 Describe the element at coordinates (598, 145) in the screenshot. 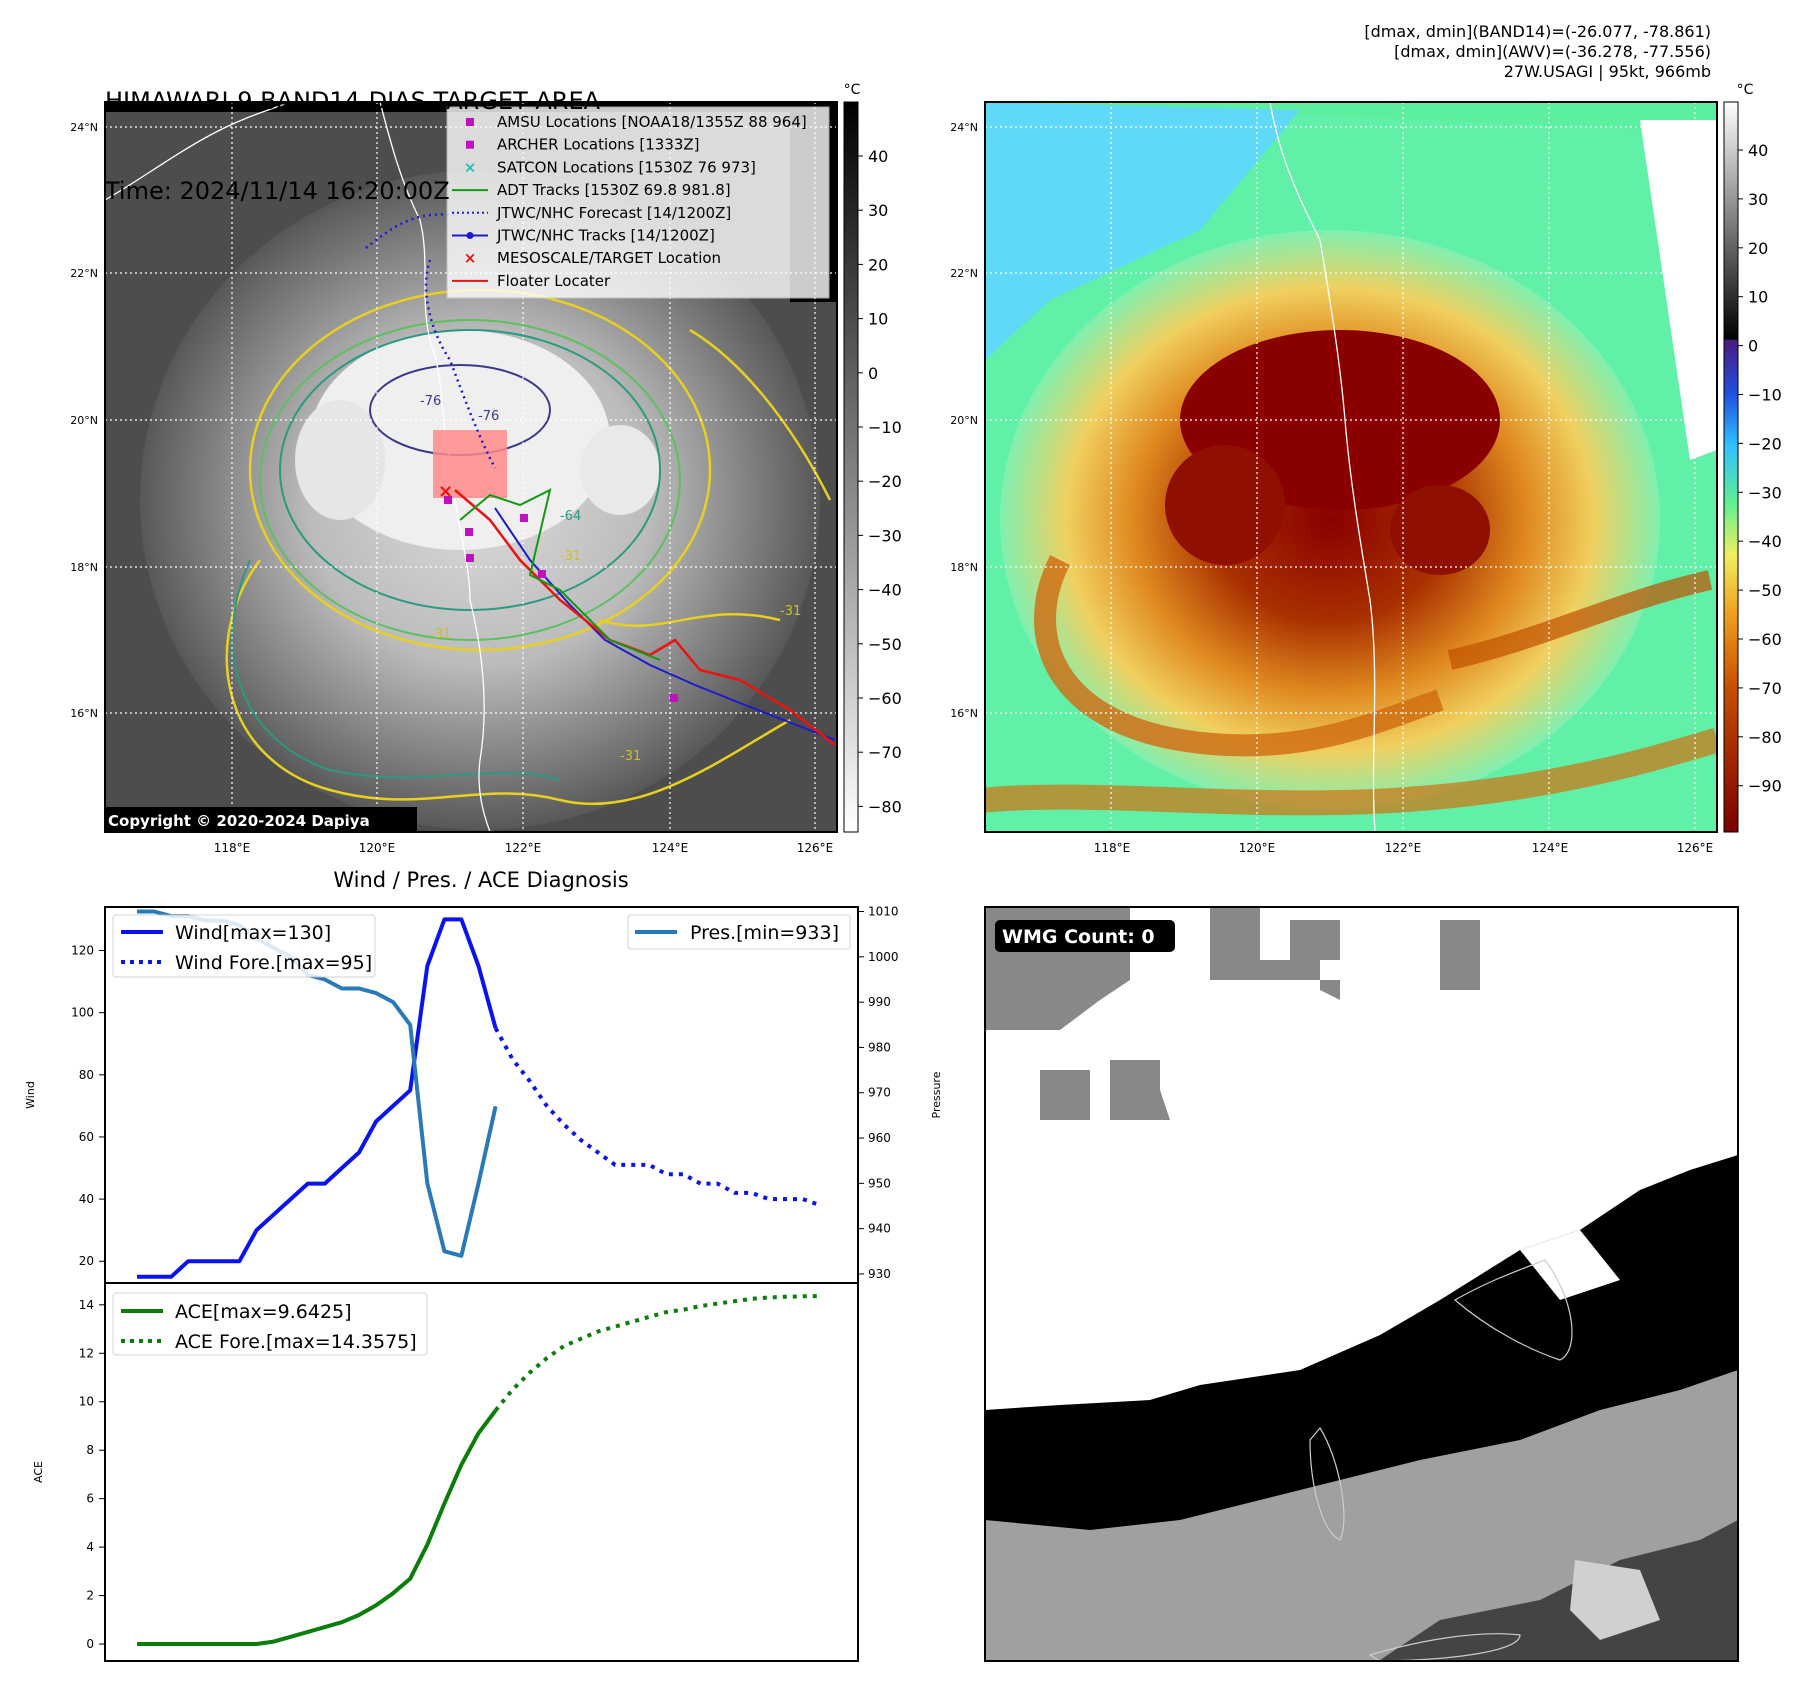

I see `legend-label: ARCHER Locations [1333Z]` at that location.